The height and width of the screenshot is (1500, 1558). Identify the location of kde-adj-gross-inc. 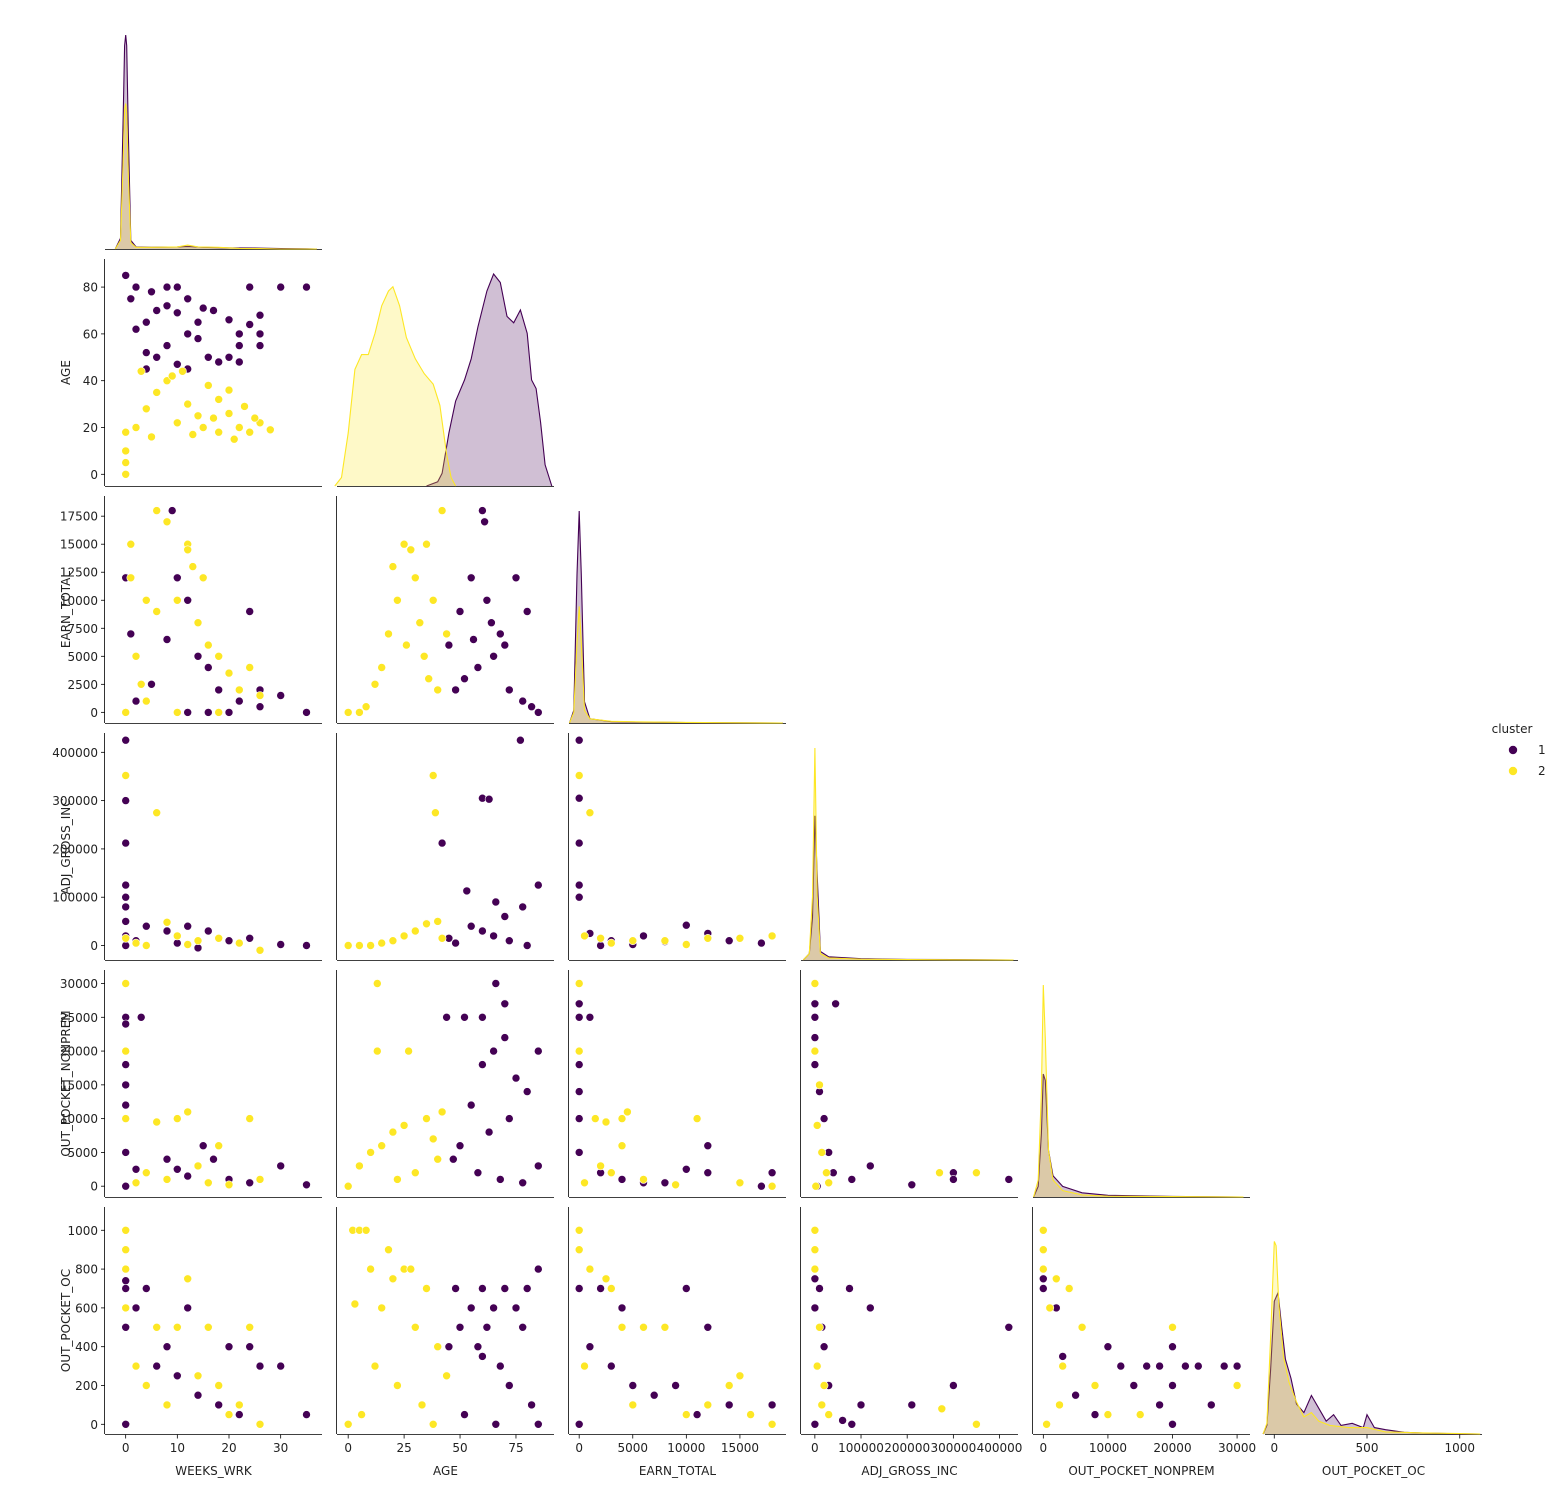
(908, 854).